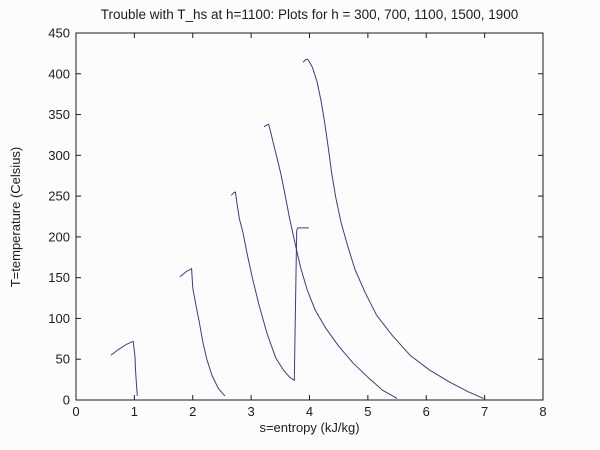 This screenshot has height=450, width=600. Describe the element at coordinates (59, 155) in the screenshot. I see `y-tick-label: 300` at that location.